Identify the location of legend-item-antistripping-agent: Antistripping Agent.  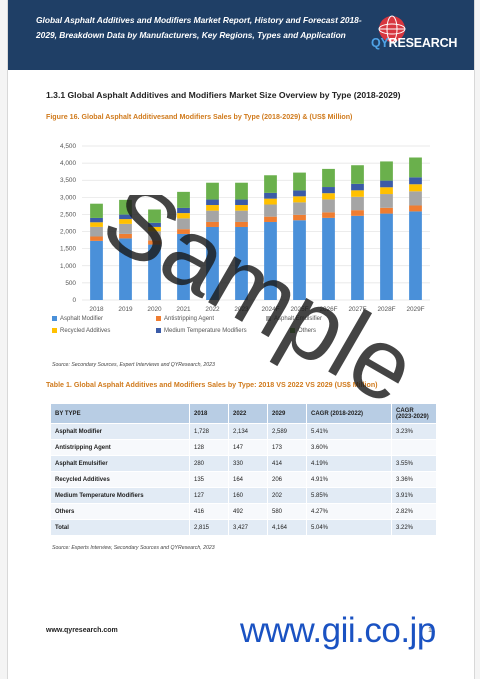
(185, 319).